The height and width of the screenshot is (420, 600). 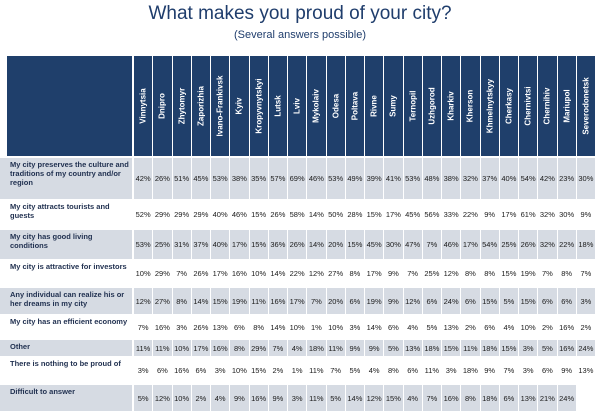 I want to click on table-cell: 53%, so click(x=335, y=178).